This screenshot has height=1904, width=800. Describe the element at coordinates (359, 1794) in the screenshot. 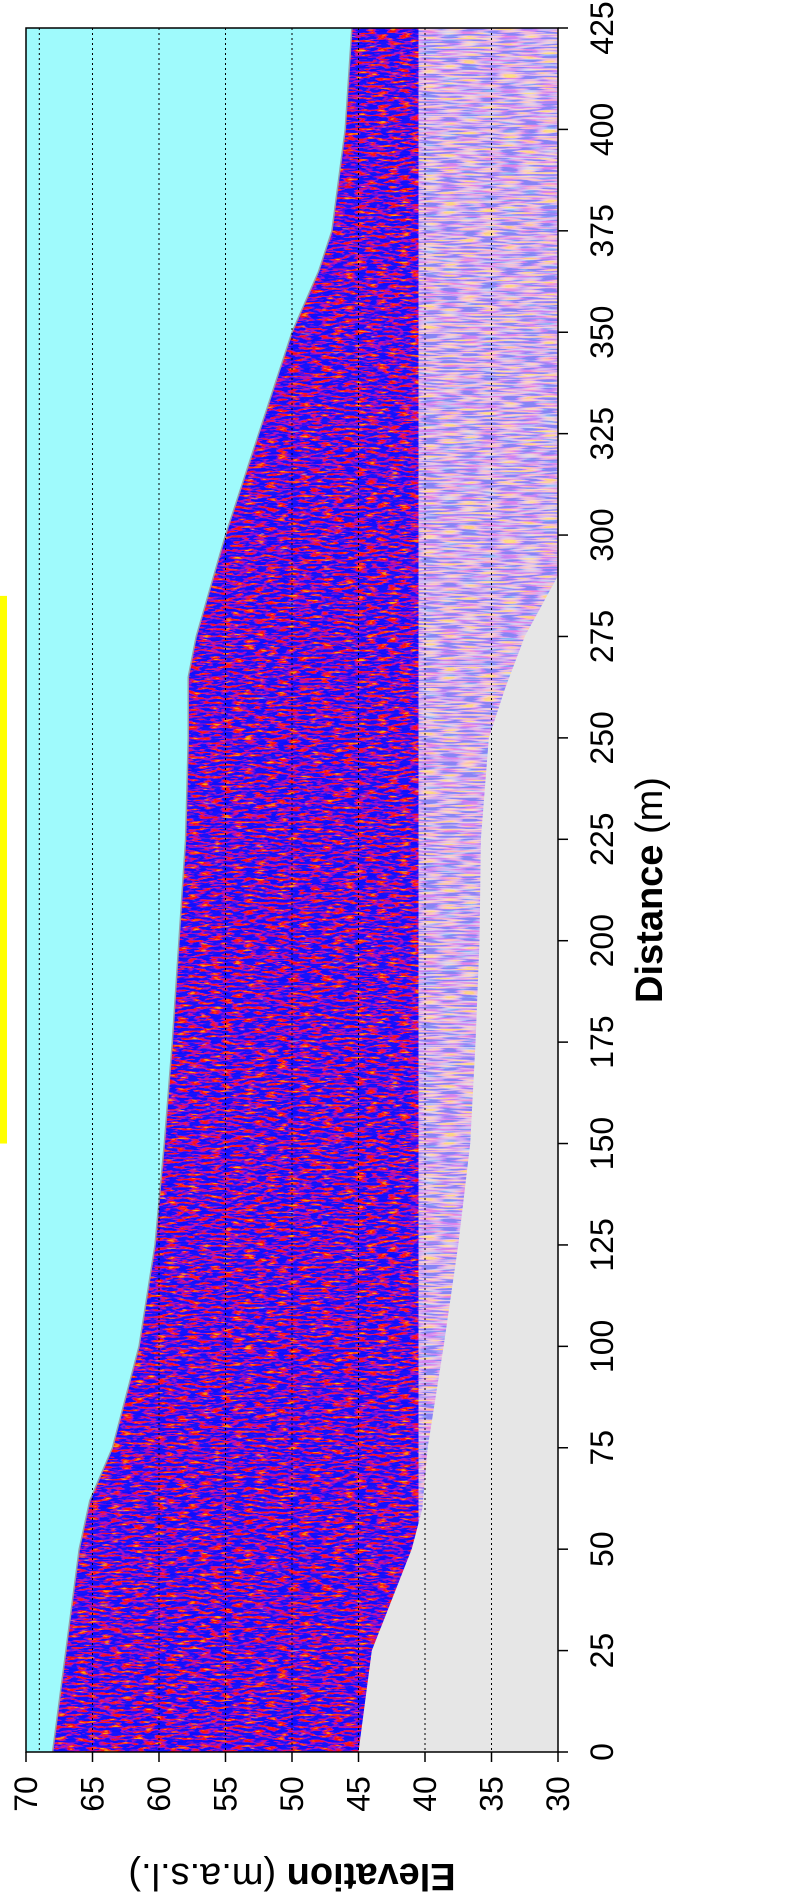

I see `y-tick-label: 45` at that location.